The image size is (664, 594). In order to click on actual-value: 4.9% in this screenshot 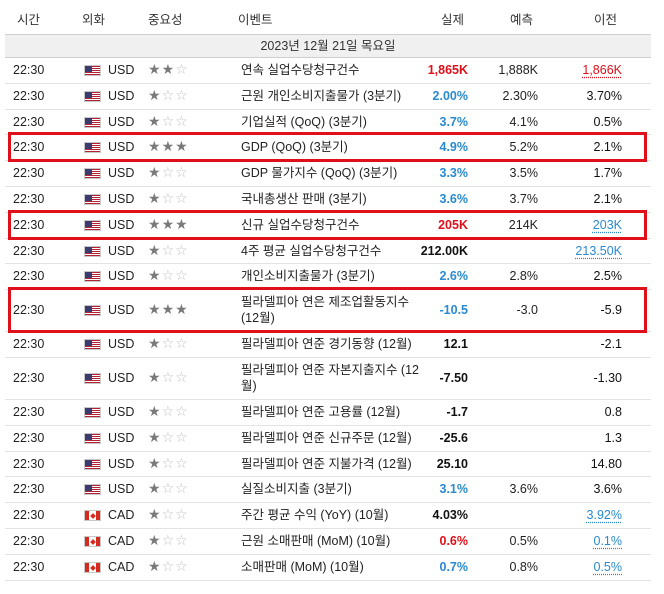, I will do `click(454, 147)`.